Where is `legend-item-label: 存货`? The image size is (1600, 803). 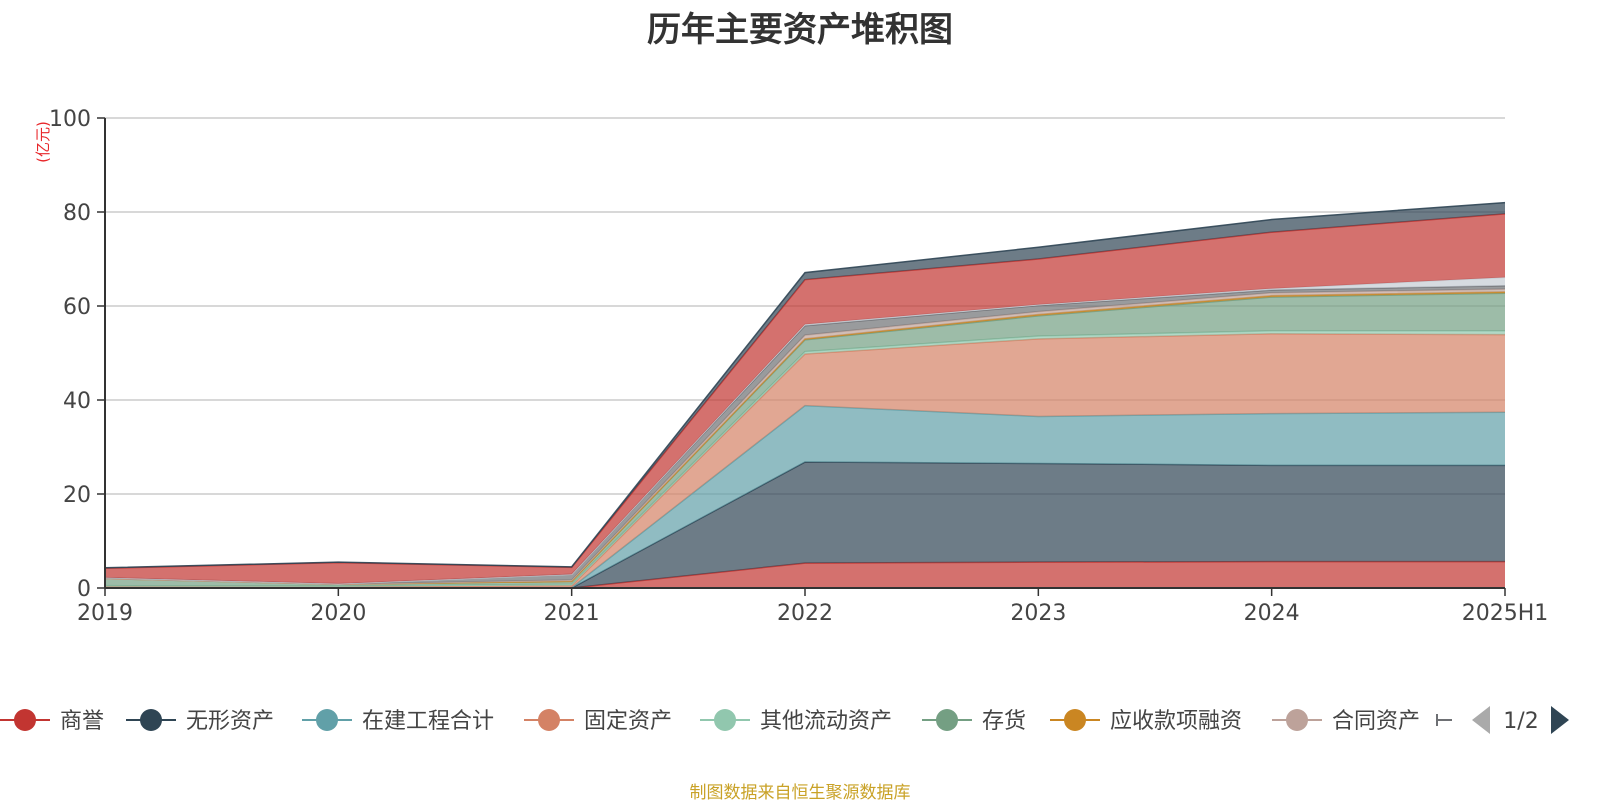 legend-item-label: 存货 is located at coordinates (1004, 721).